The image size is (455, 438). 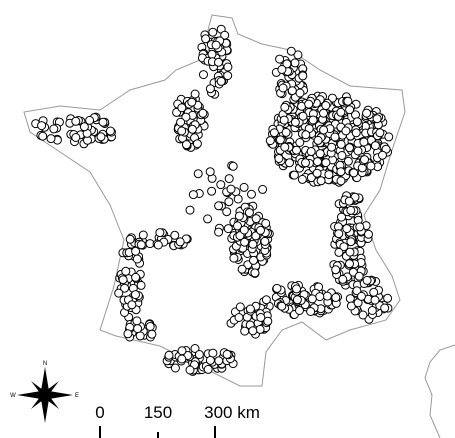 I want to click on scale-bar: 0 150 300 km, so click(x=177, y=420).